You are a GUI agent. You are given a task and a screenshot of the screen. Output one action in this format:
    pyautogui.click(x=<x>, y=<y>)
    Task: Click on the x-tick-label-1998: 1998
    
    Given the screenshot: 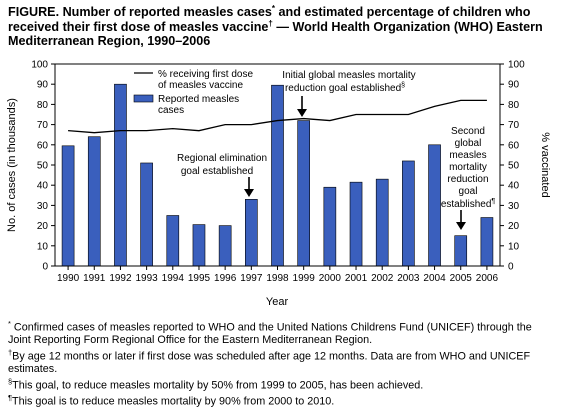 What is the action you would take?
    pyautogui.click(x=277, y=278)
    